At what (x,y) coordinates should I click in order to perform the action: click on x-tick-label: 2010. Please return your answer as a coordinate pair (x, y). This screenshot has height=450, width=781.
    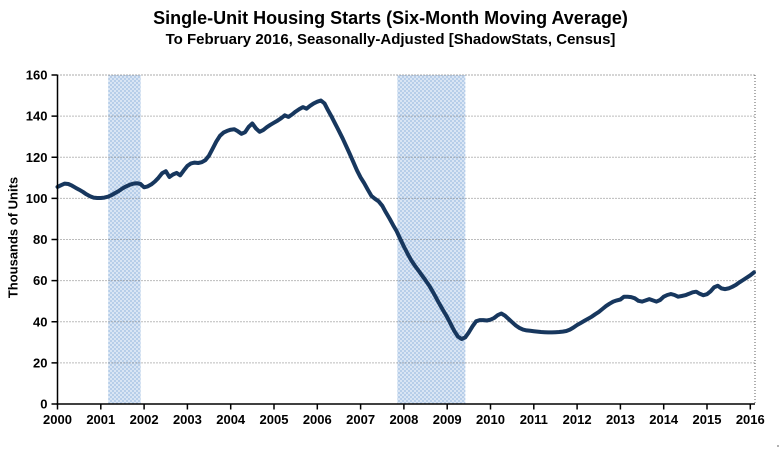
    Looking at the image, I should click on (490, 419).